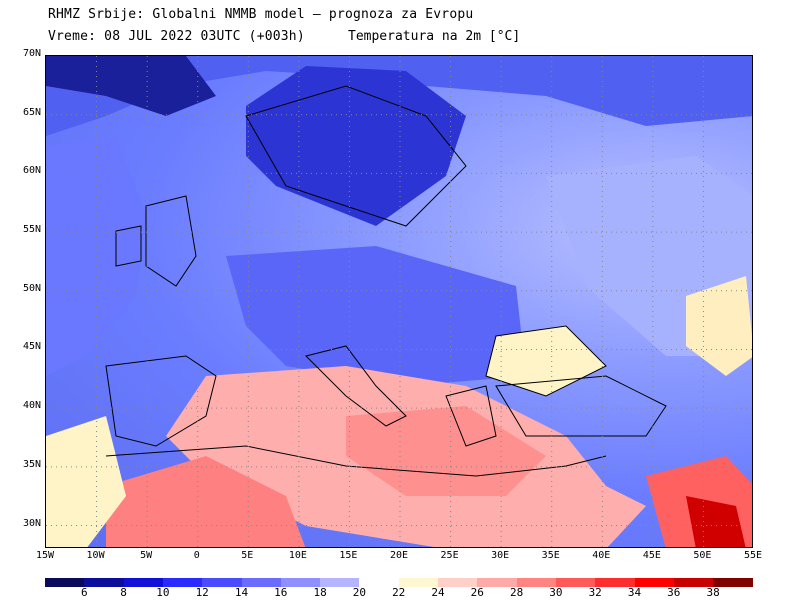  I want to click on italy-coast, so click(356, 386).